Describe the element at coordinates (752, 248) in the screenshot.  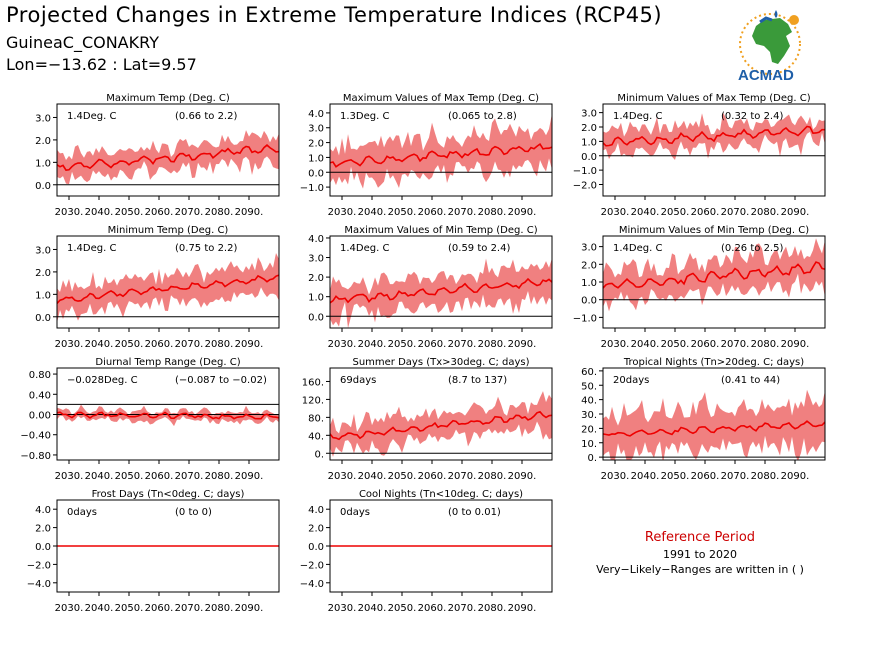
I see `likely-range: (0.26 to 2.5)` at that location.